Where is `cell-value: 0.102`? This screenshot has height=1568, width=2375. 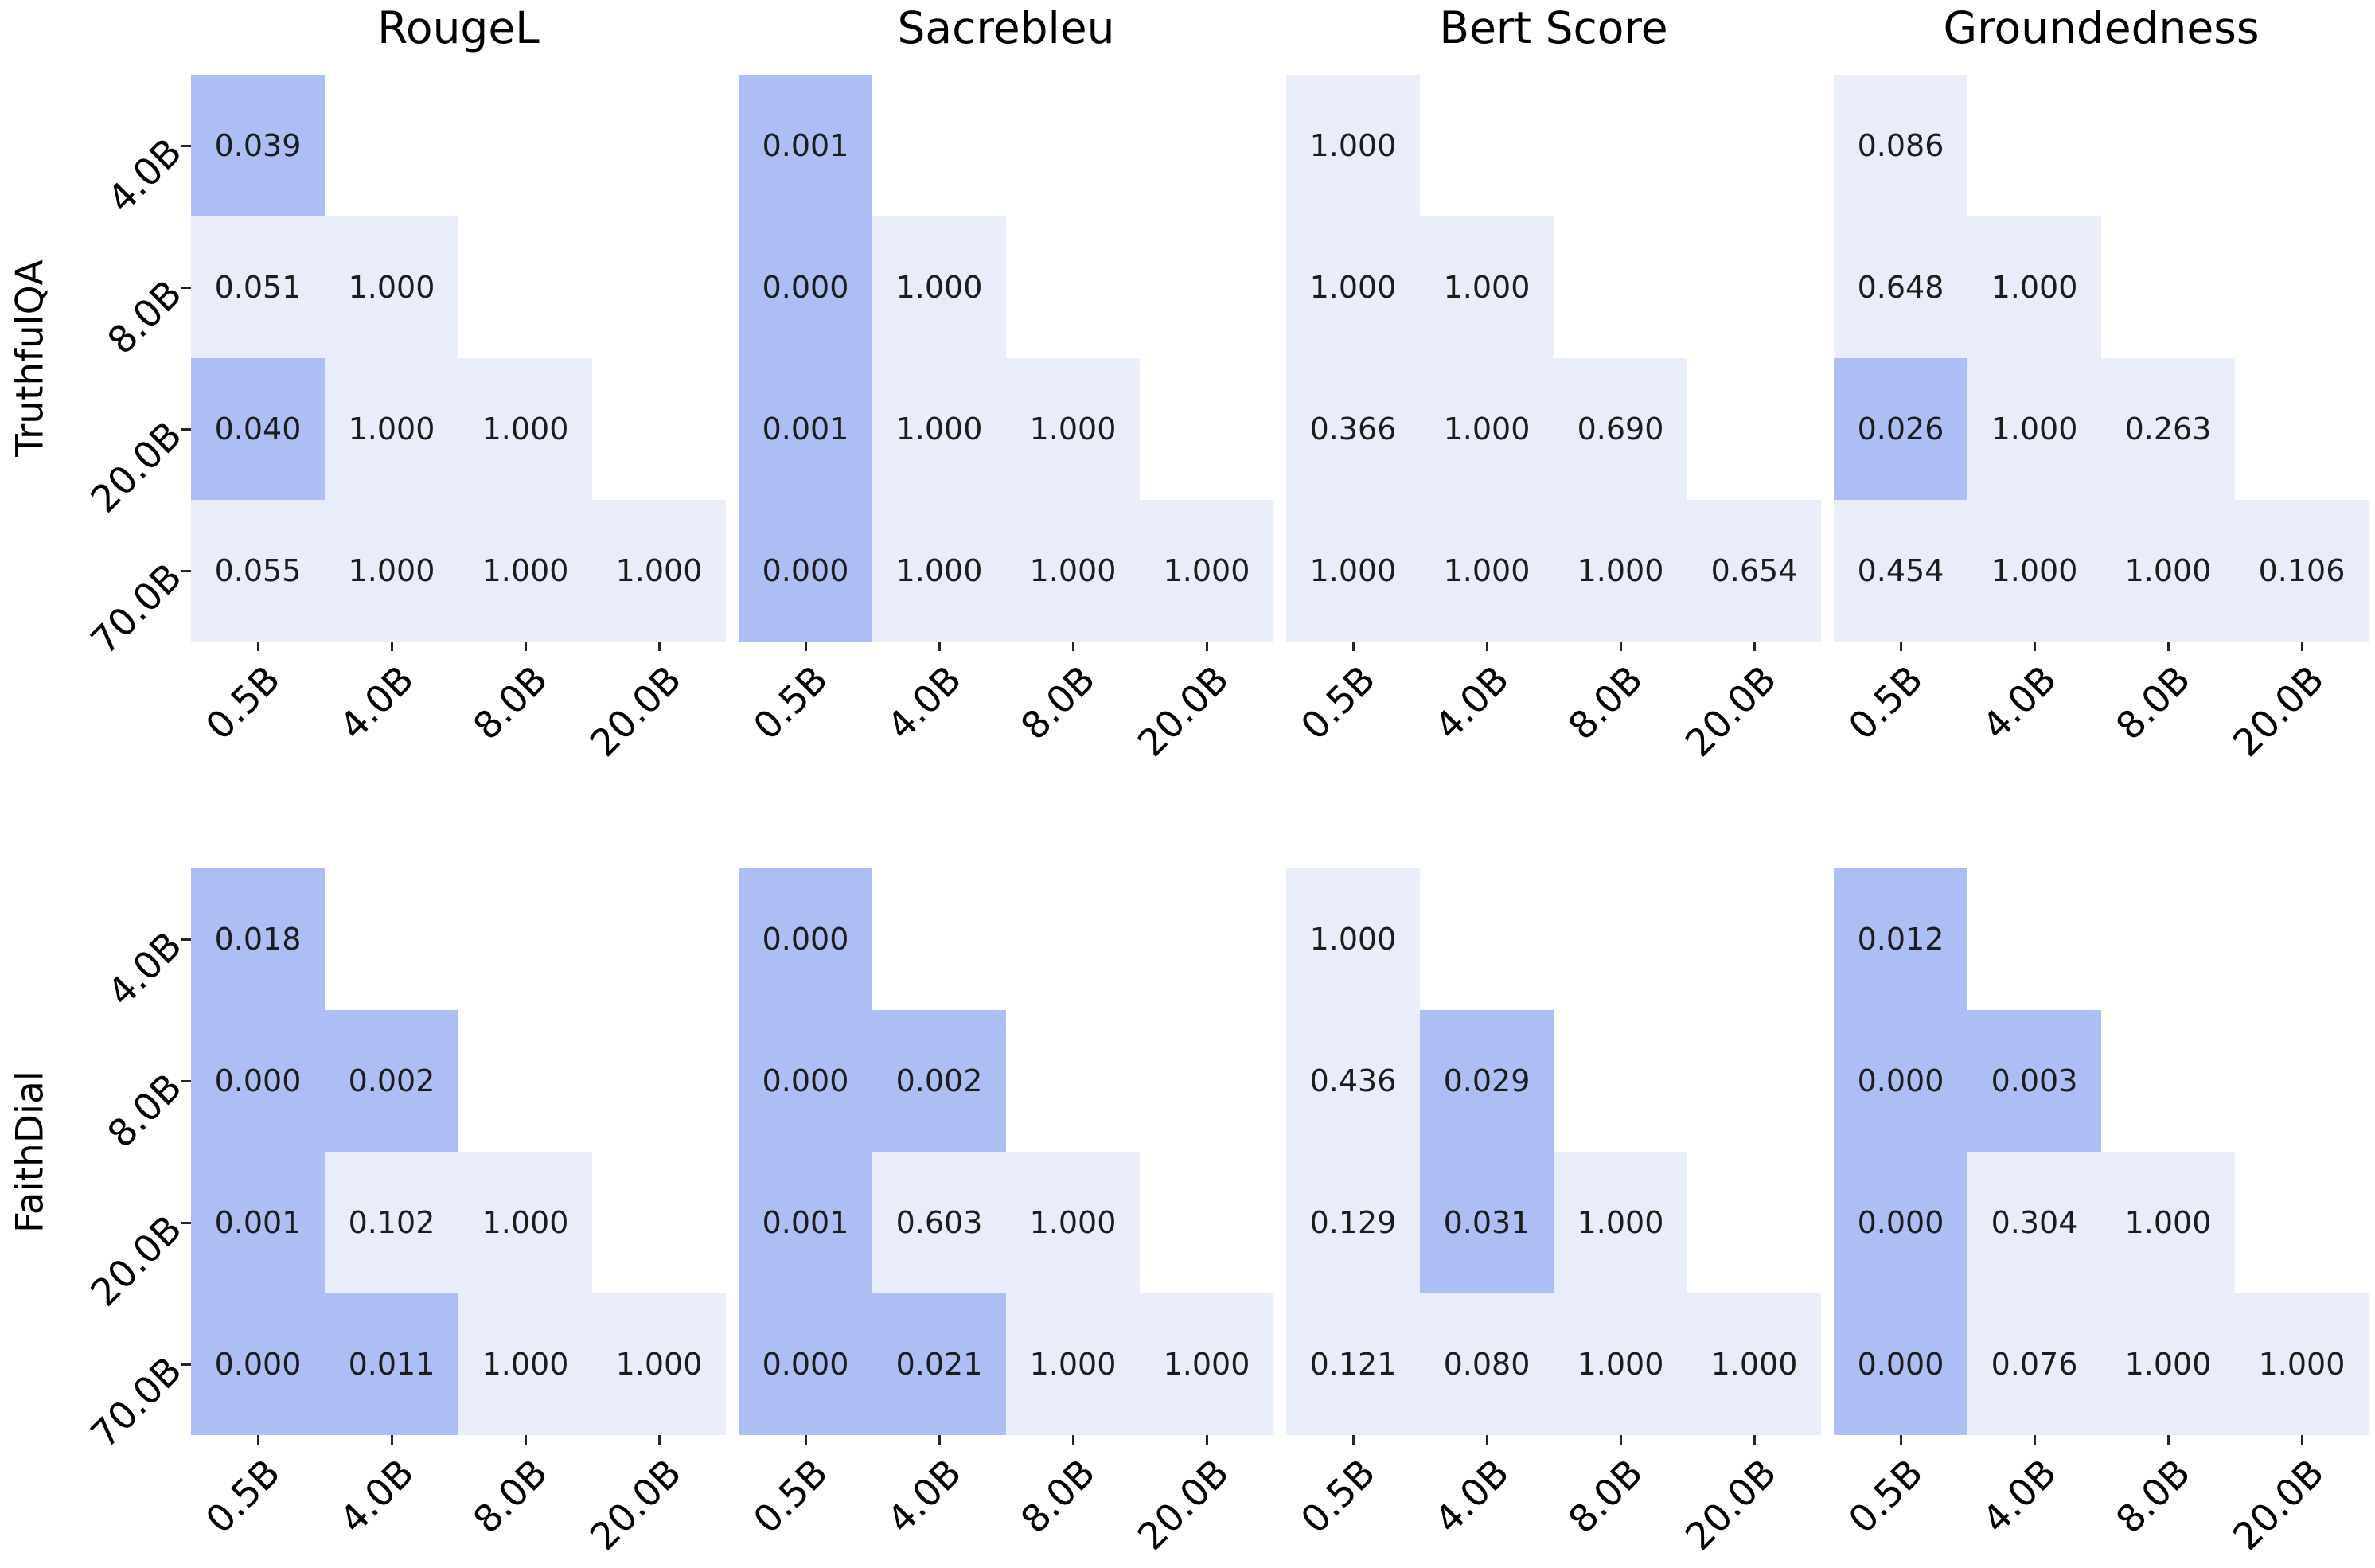
cell-value: 0.102 is located at coordinates (391, 1223).